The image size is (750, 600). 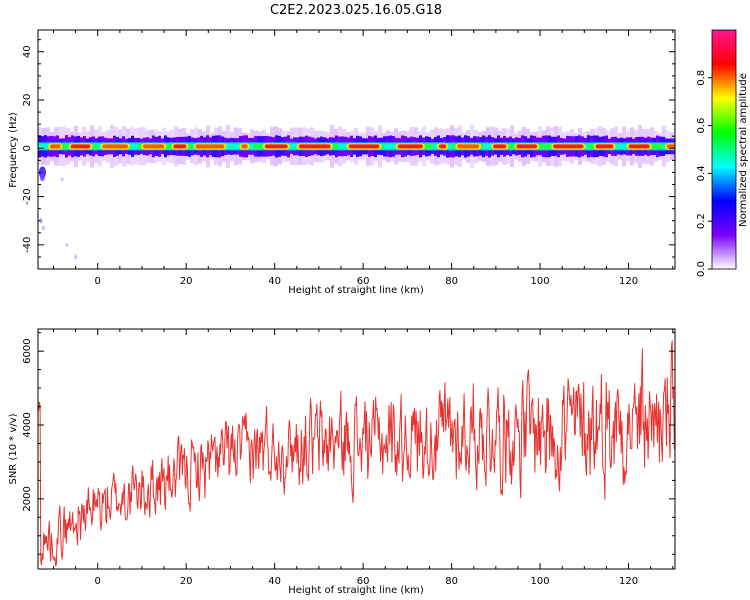 What do you see at coordinates (701, 269) in the screenshot?
I see `colorbar-tick-label: 0.0` at bounding box center [701, 269].